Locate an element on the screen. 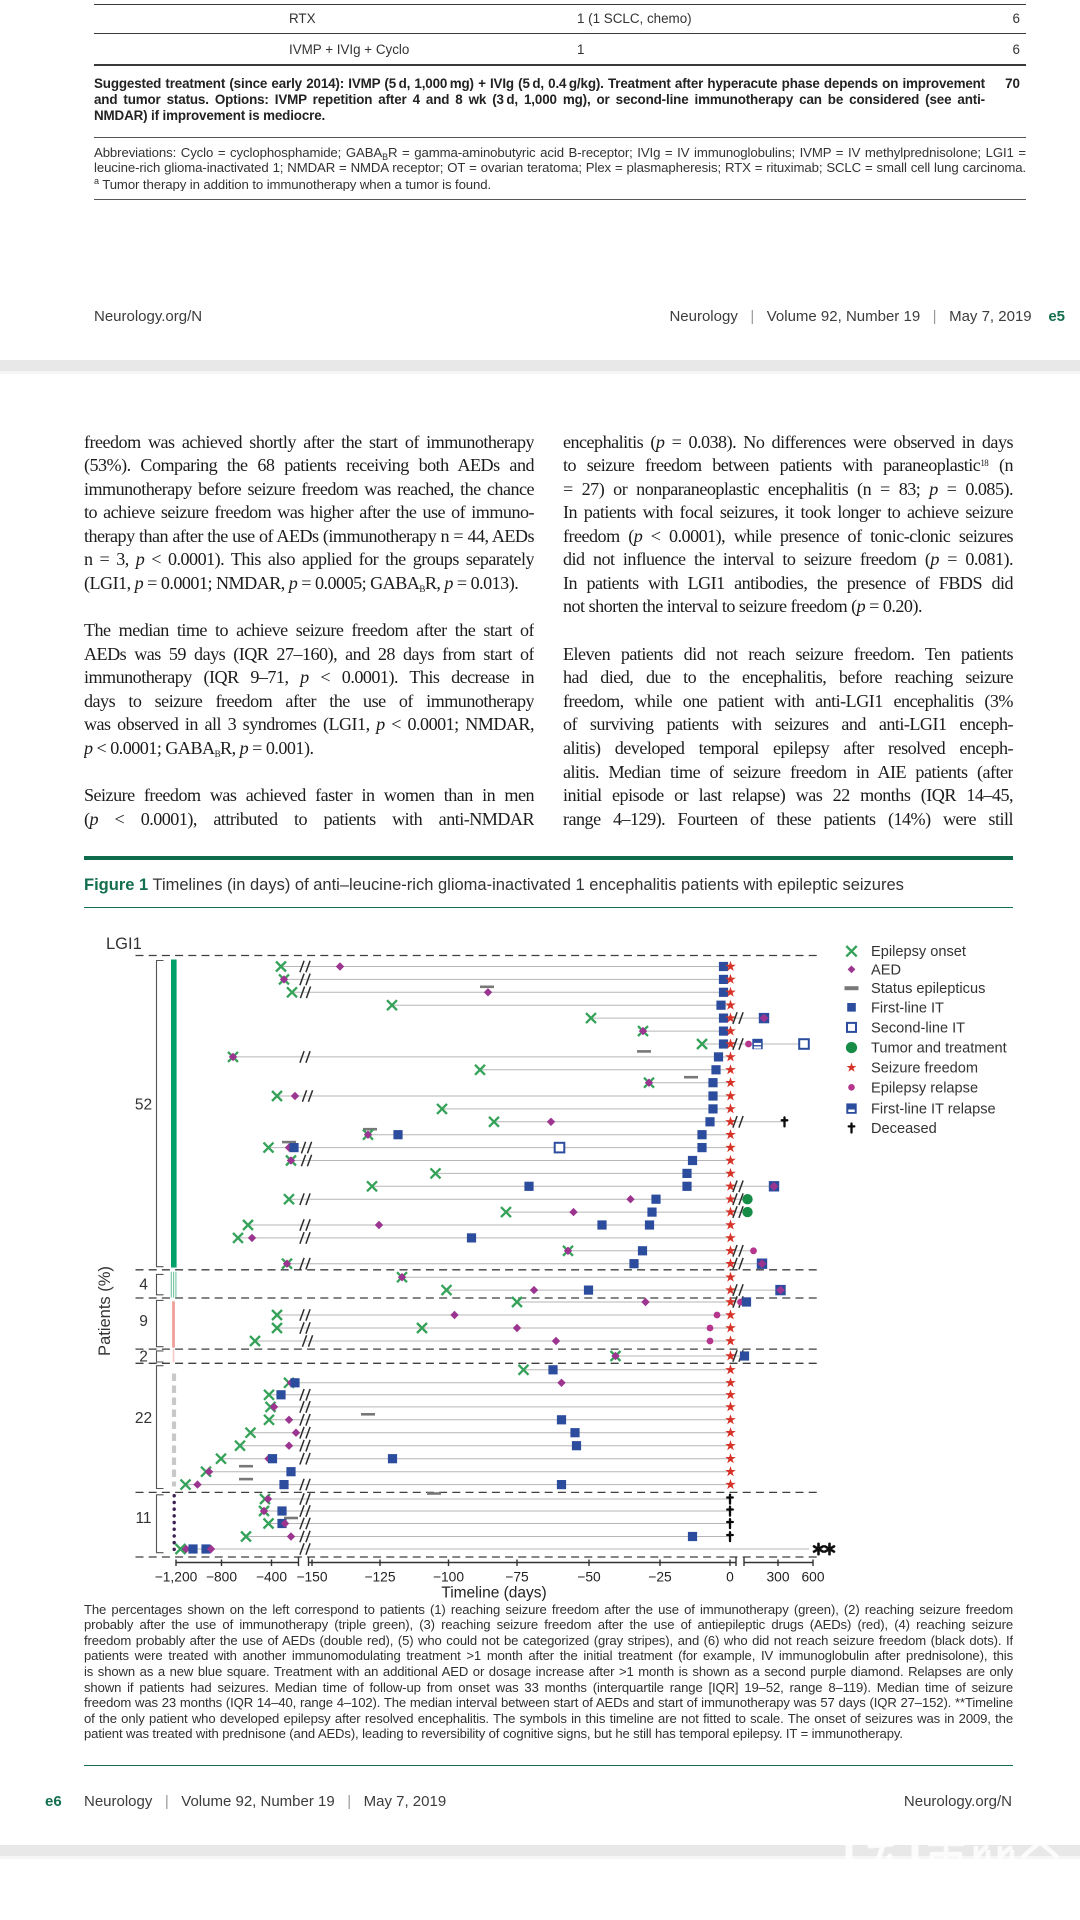 This screenshot has height=1920, width=1080. svg-text: 9 is located at coordinates (143, 1321).